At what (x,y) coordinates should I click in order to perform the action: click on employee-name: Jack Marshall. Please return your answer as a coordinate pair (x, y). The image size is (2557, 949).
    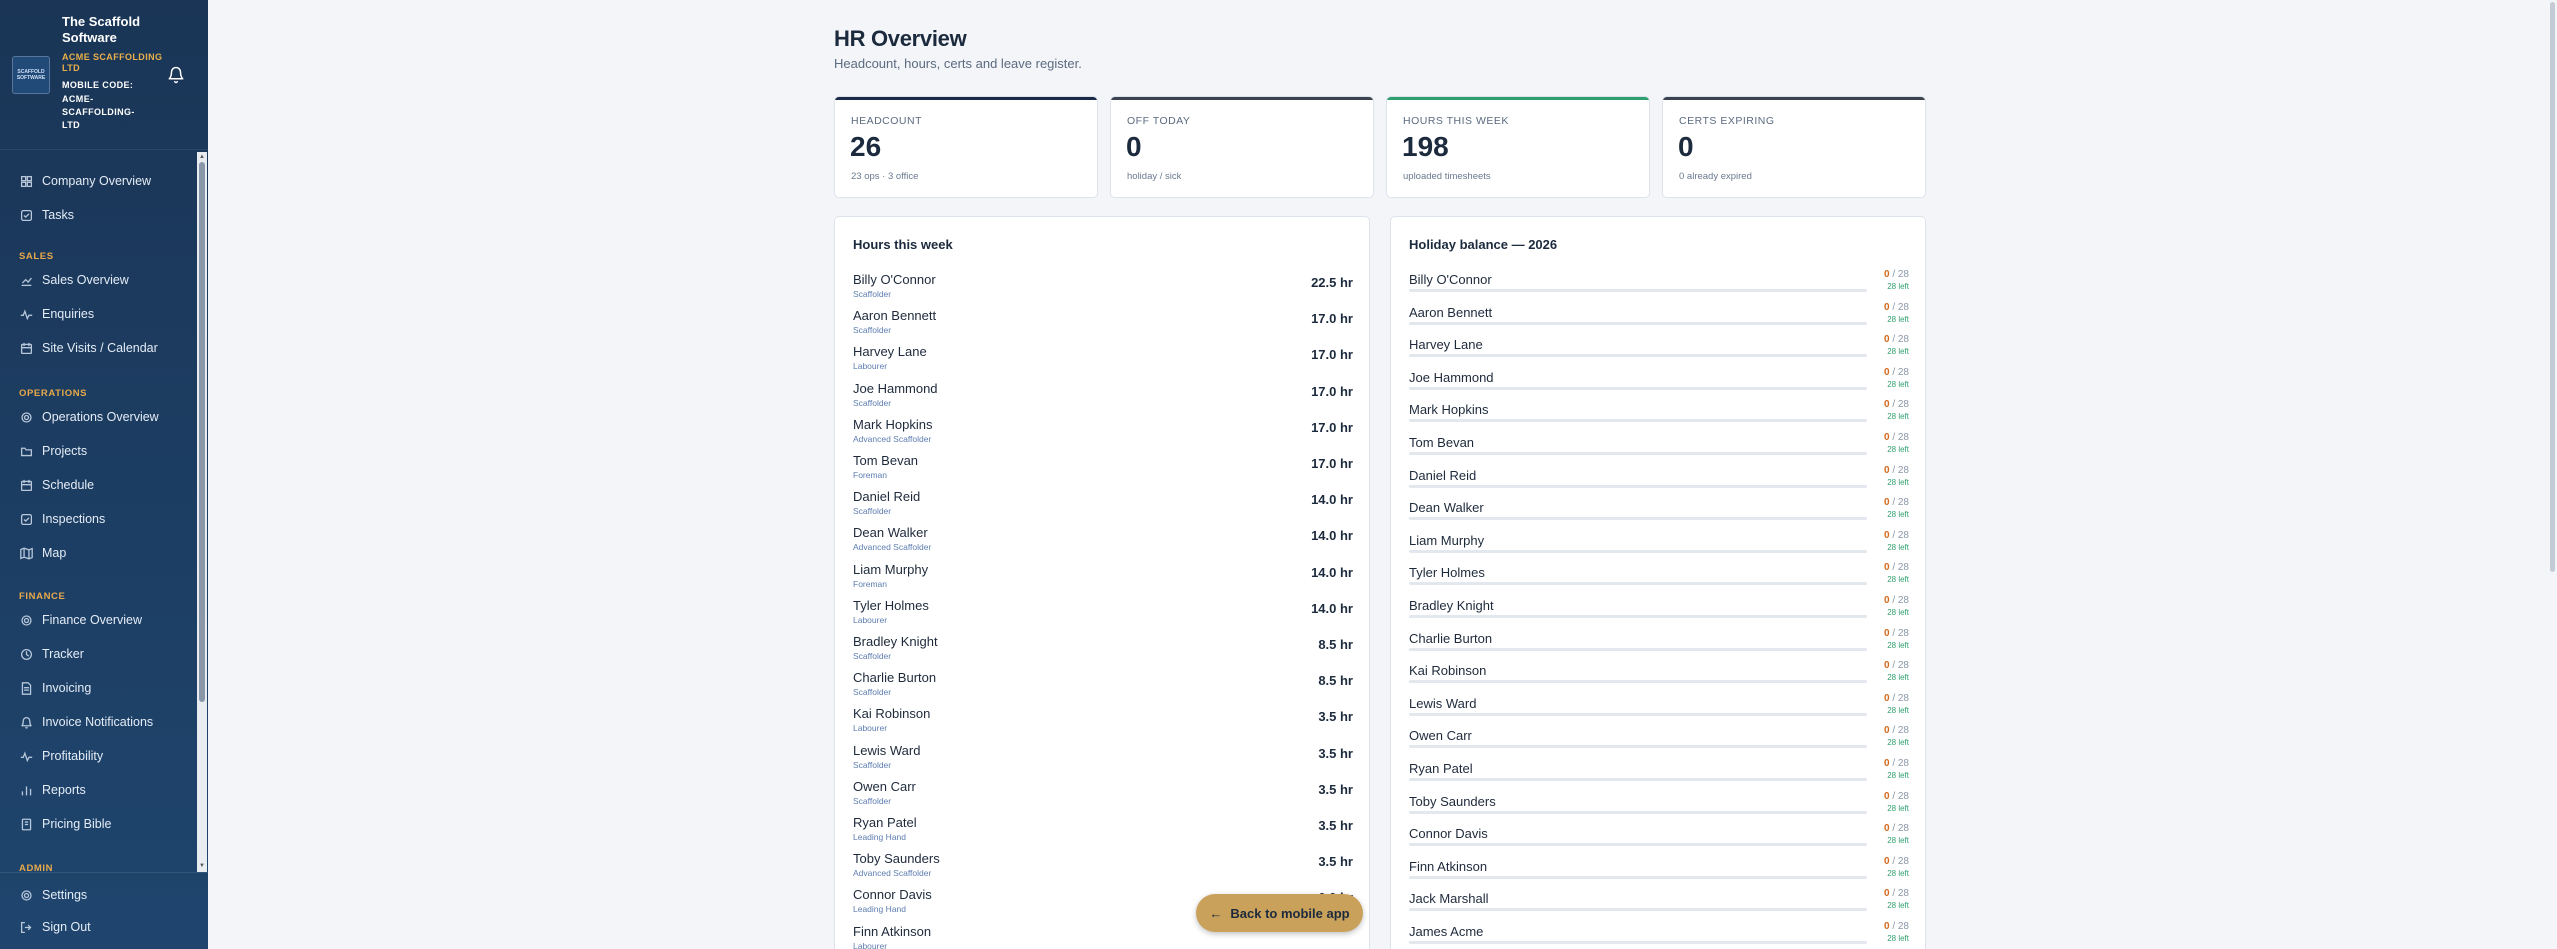
    Looking at the image, I should click on (1449, 899).